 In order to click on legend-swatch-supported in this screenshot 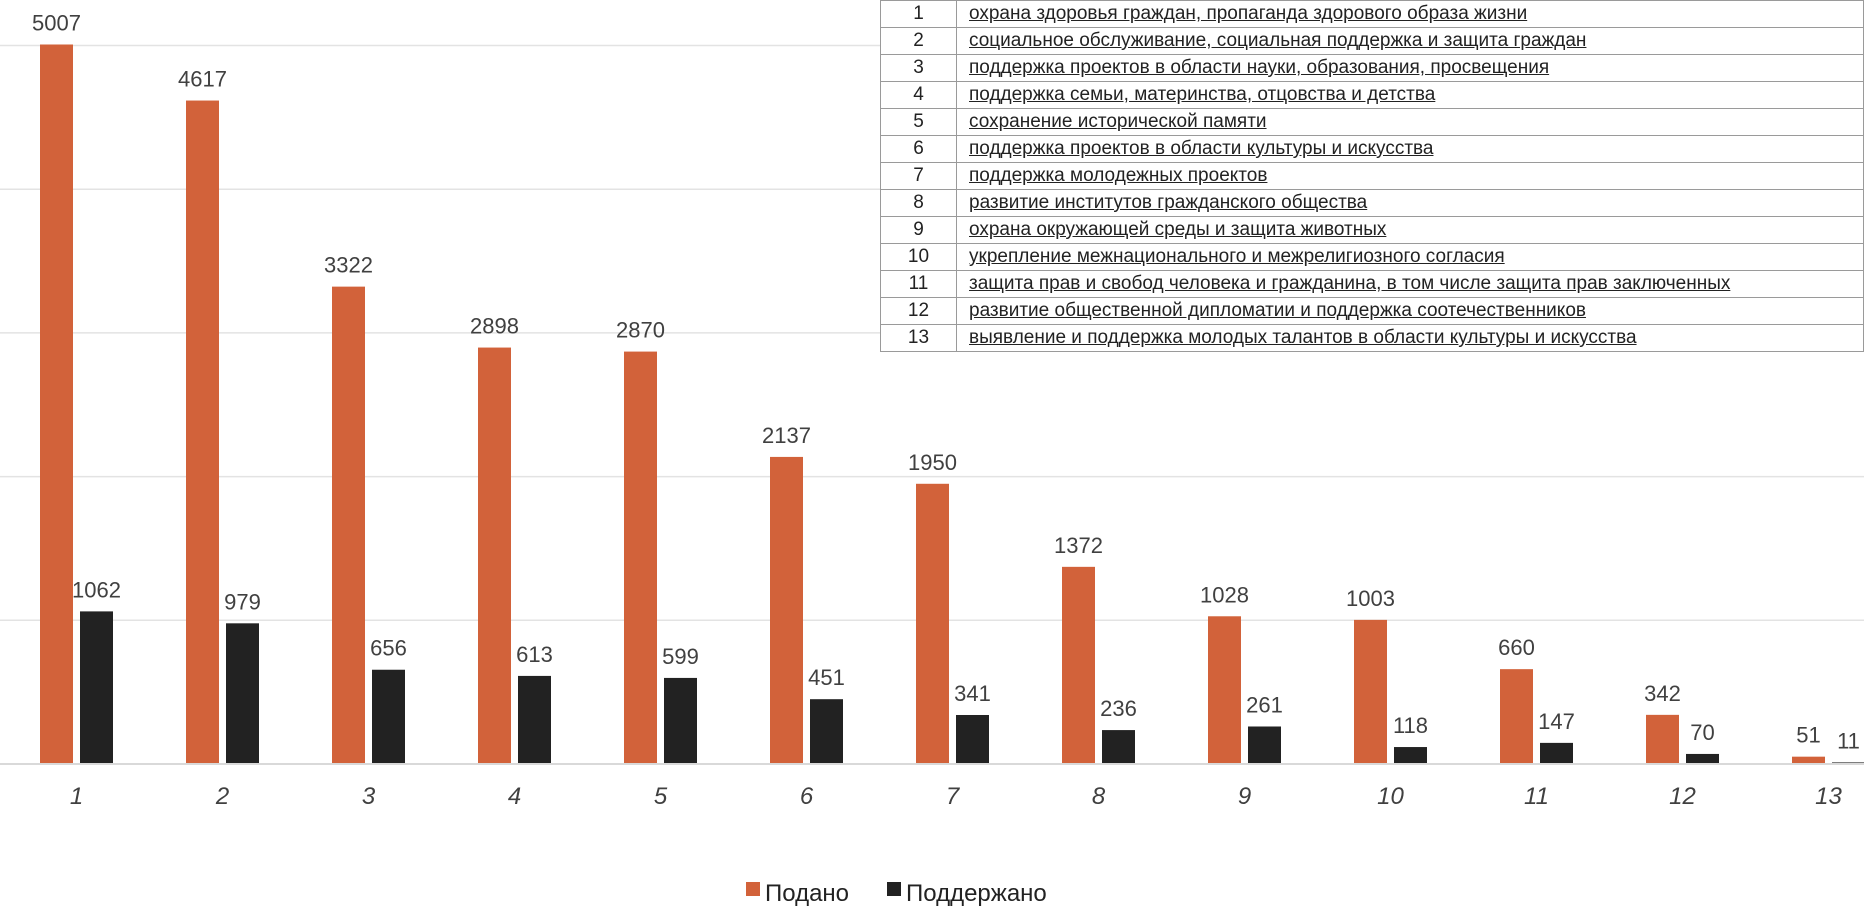, I will do `click(894, 889)`.